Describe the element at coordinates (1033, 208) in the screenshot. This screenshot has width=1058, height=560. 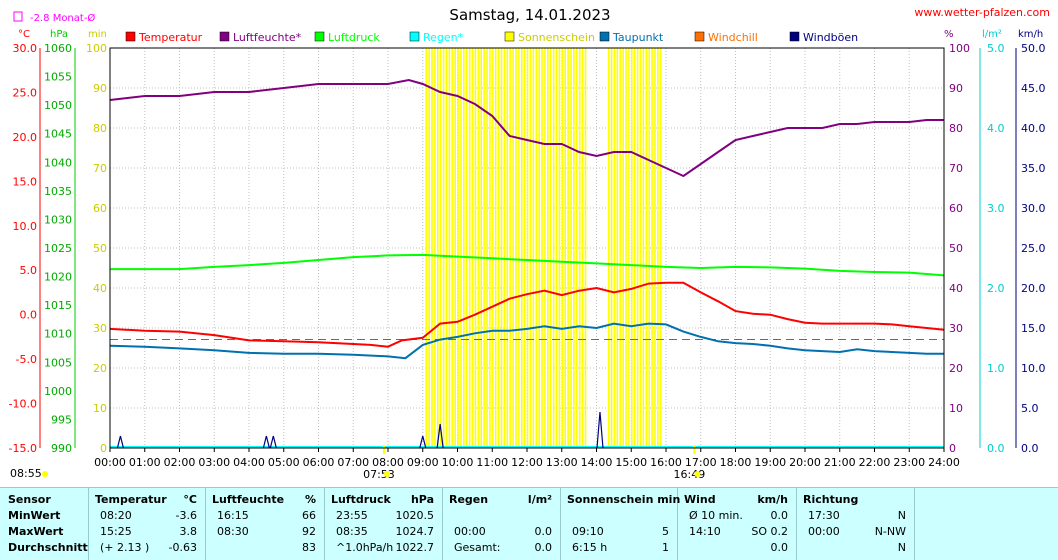
I see `tick-label-wind: 30.0` at that location.